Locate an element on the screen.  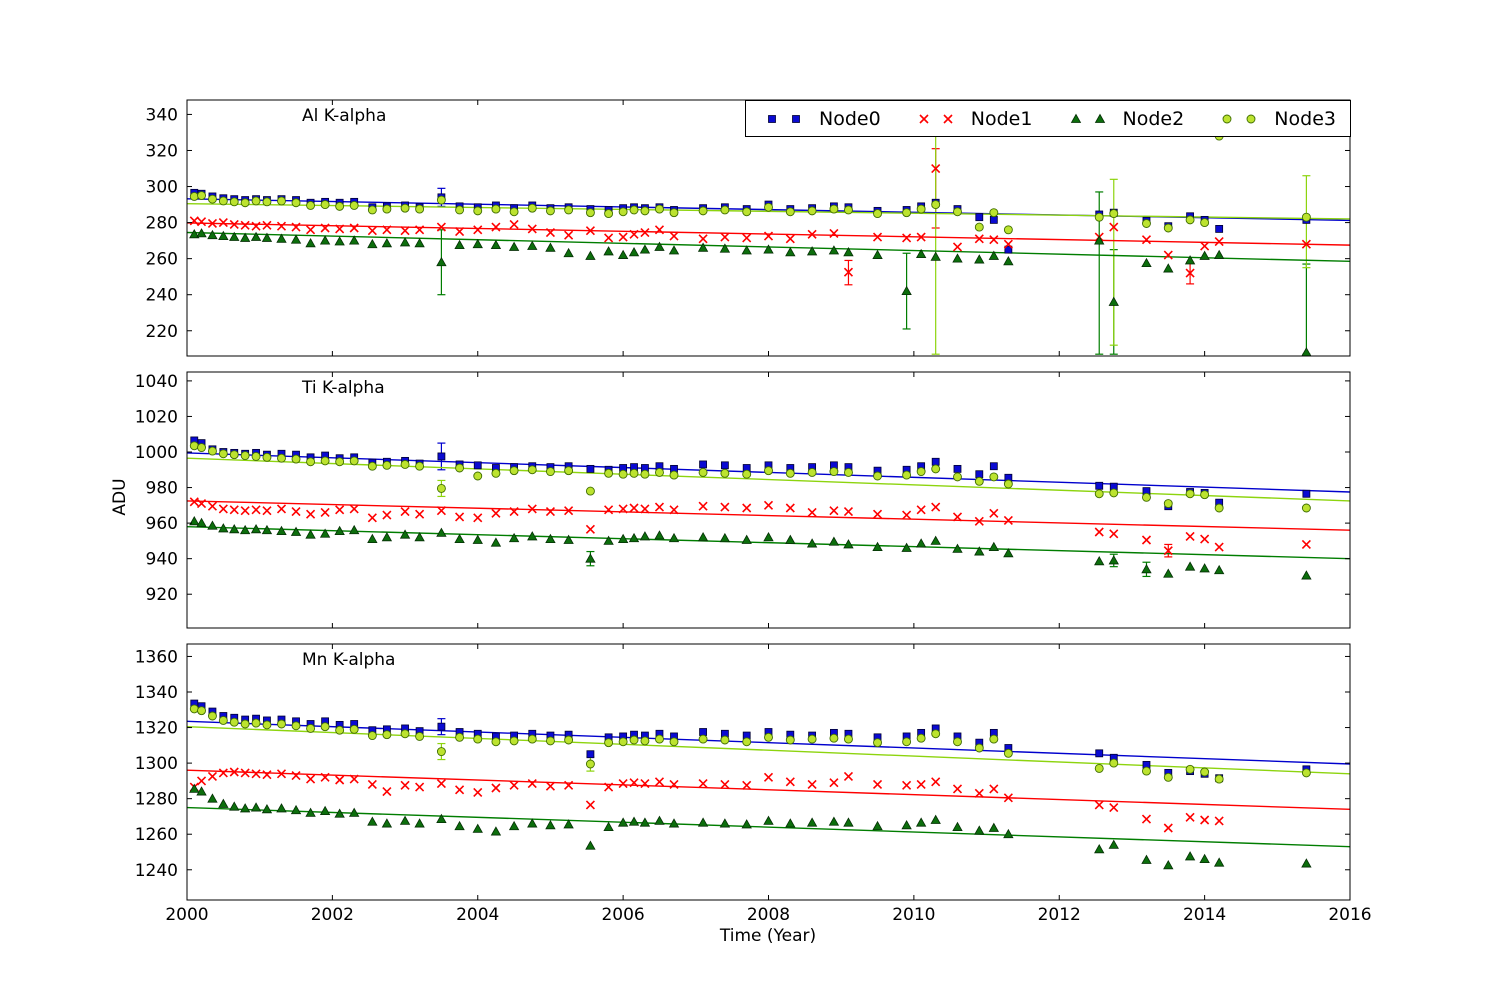
svg-text: 1040 is located at coordinates (156, 382).